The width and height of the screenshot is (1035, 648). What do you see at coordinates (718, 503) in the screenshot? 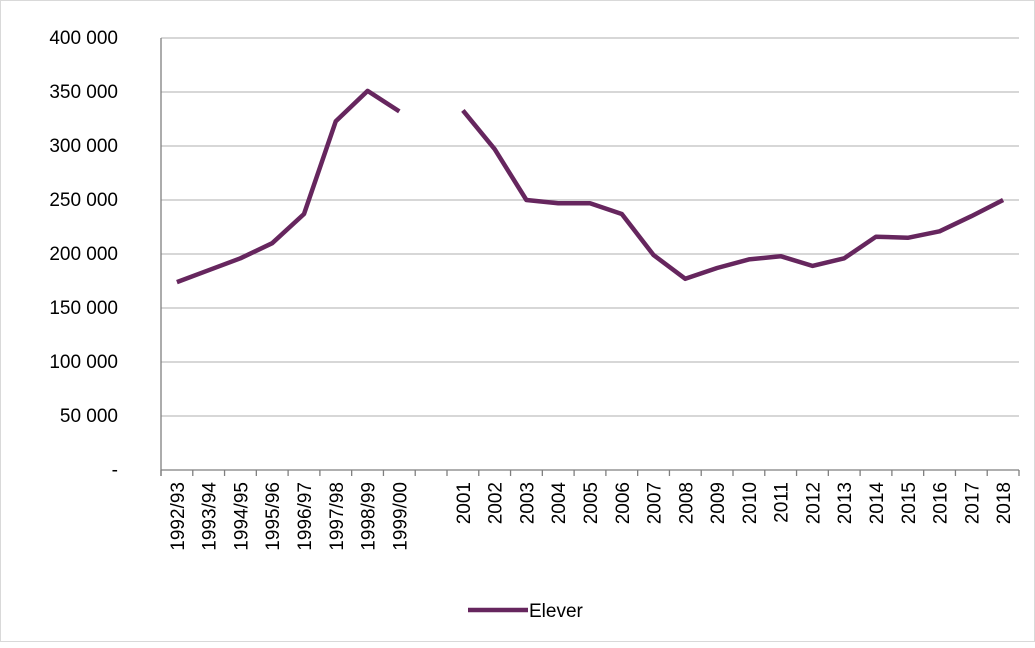
I see `x-tick-label: 2009` at bounding box center [718, 503].